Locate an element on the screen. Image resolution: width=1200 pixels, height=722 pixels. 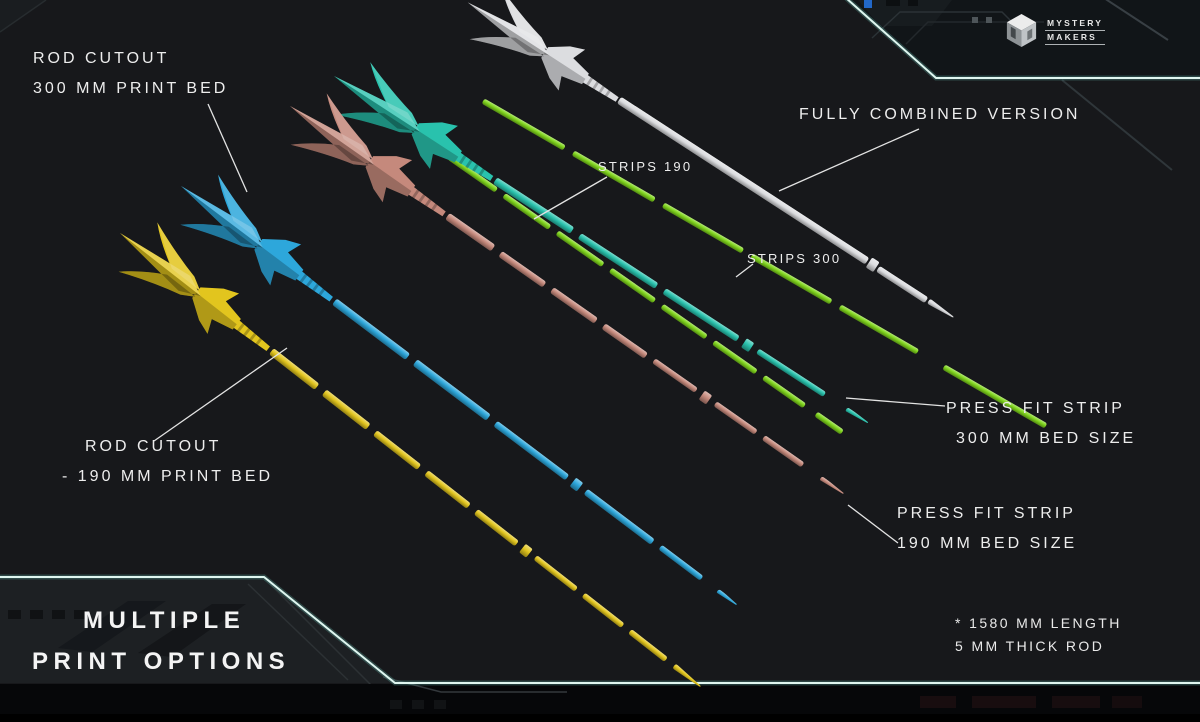
label-rod-cutout-190: ROD CUTOUT - 190 MM PRINT BED is located at coordinates (167, 462).